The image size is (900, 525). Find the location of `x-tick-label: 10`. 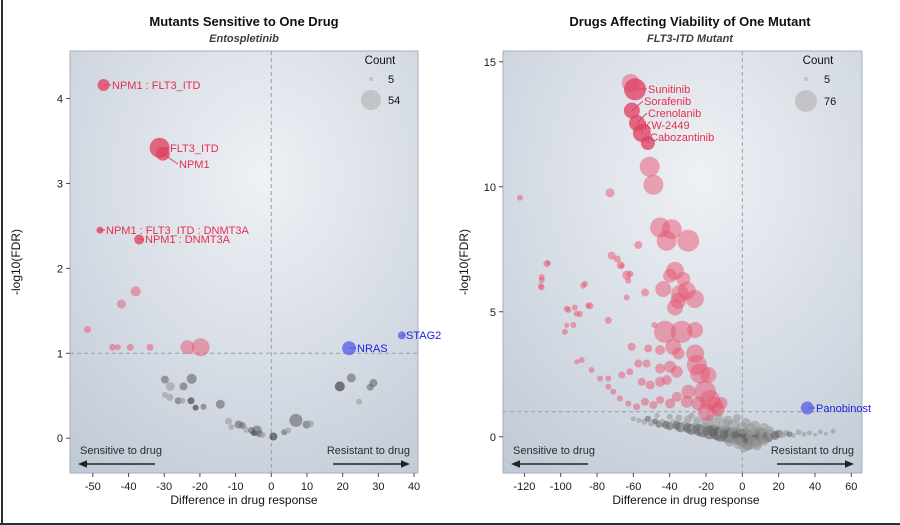

x-tick-label: 10 is located at coordinates (307, 487).